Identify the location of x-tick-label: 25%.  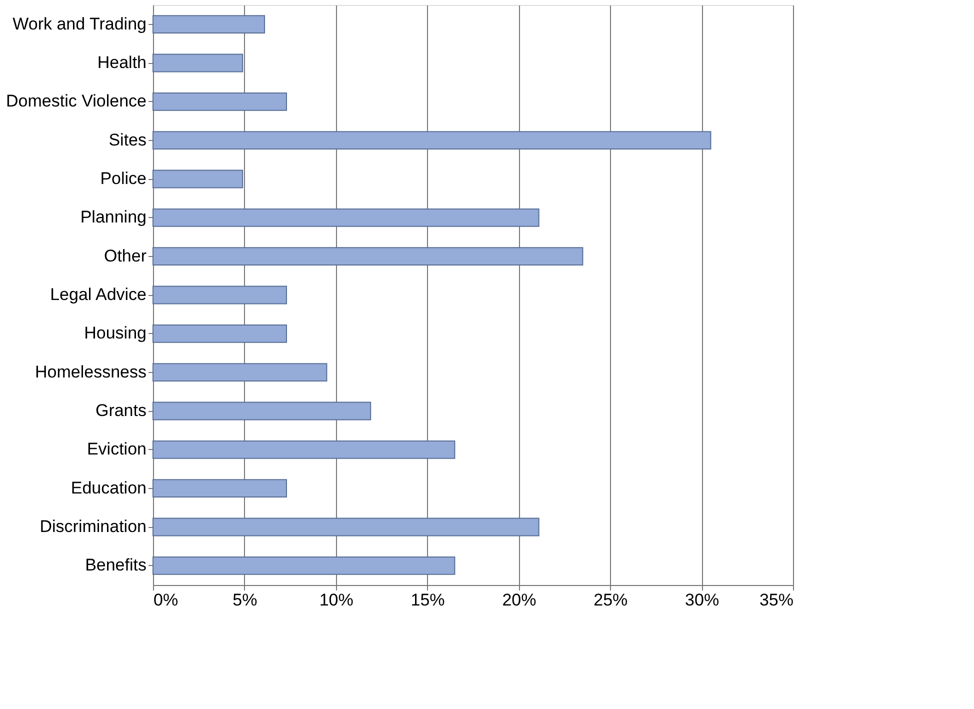
(611, 600).